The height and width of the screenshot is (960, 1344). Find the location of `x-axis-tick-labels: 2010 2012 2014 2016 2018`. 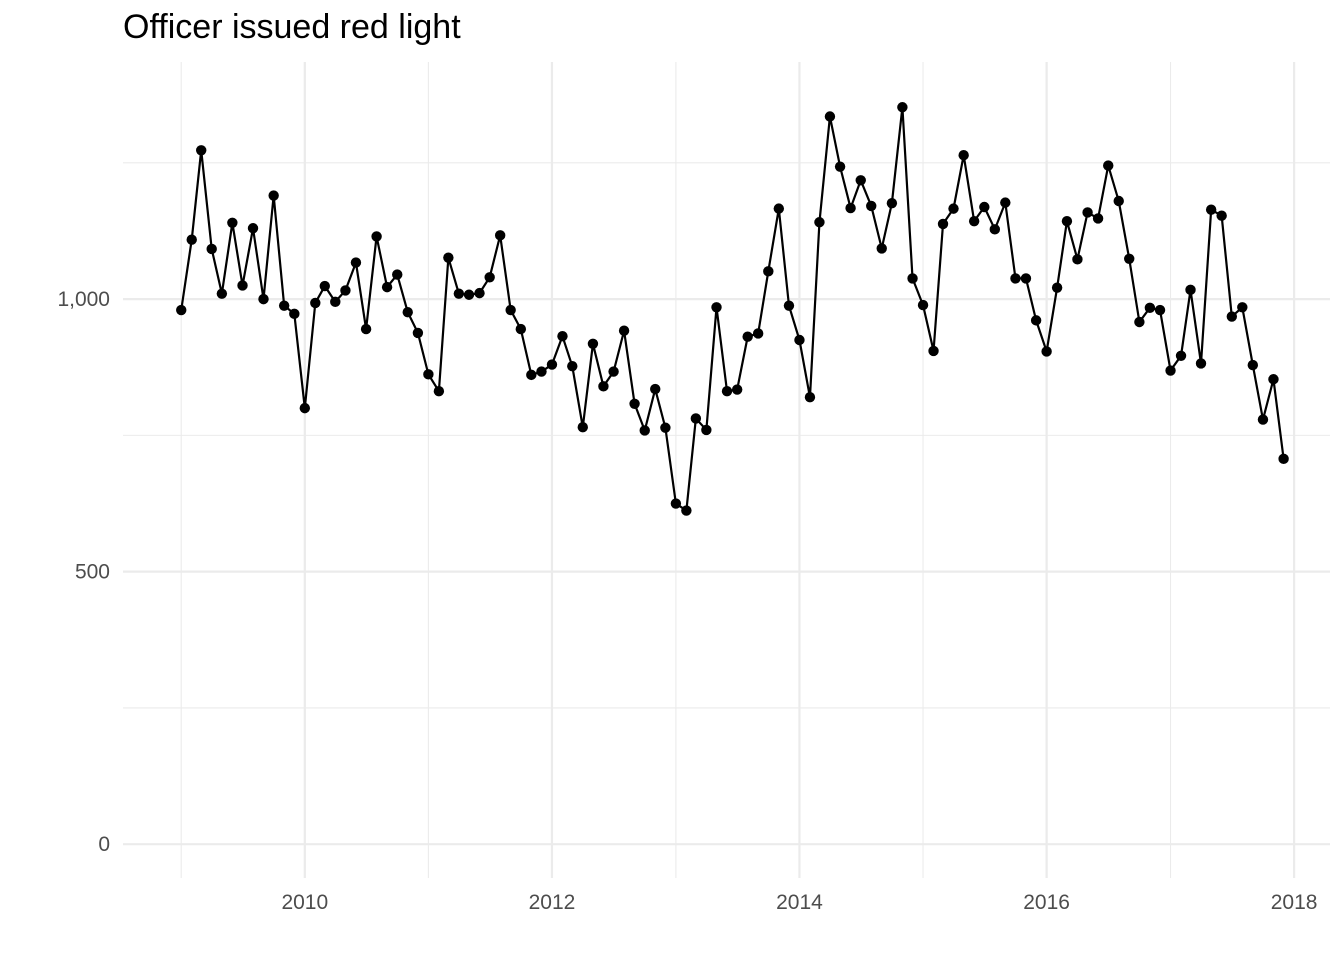

x-axis-tick-labels: 2010 2012 2014 2016 2018 is located at coordinates (799, 902).